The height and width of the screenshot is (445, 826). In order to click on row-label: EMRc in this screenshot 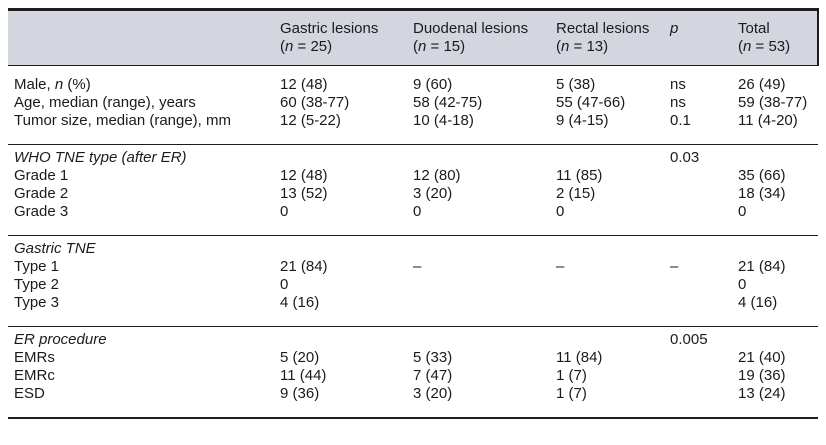, I will do `click(34, 375)`.